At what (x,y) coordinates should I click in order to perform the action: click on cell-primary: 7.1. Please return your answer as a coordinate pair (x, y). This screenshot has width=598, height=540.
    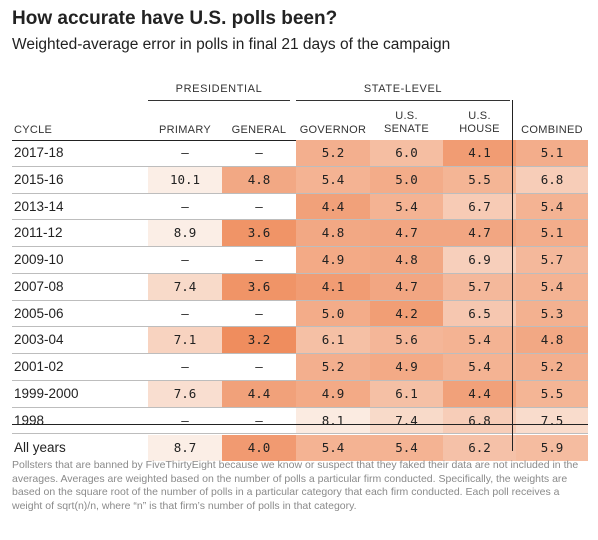
    Looking at the image, I should click on (185, 340).